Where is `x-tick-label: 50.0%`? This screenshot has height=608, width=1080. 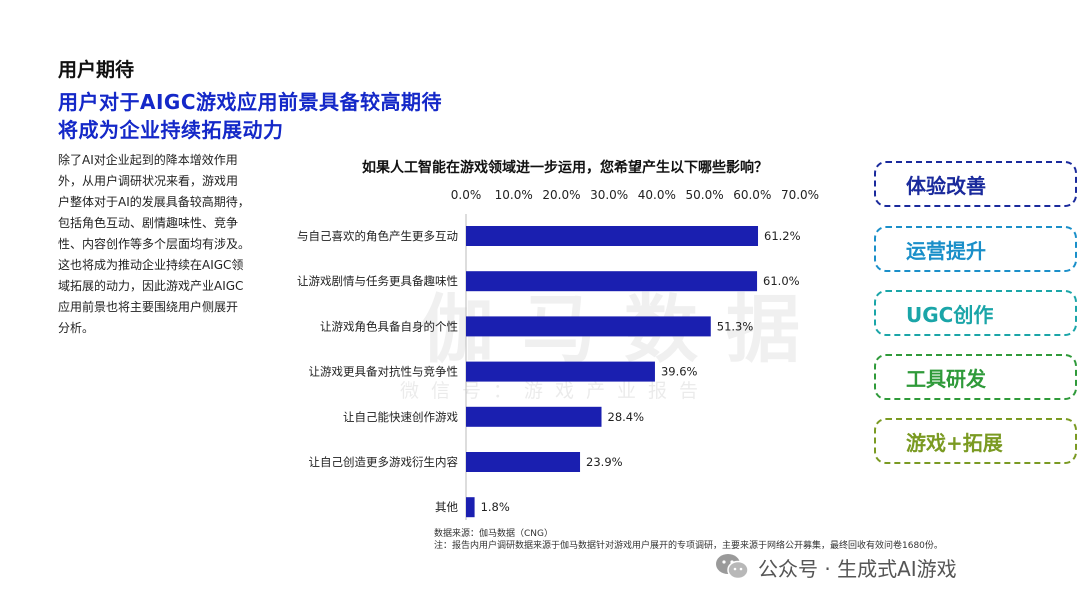
x-tick-label: 50.0% is located at coordinates (705, 195).